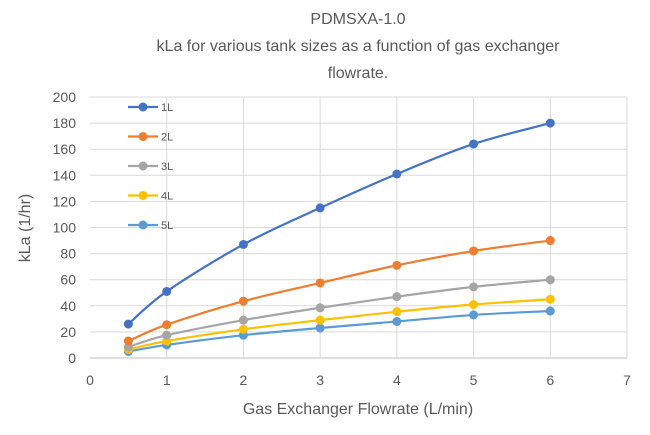 This screenshot has height=435, width=650. What do you see at coordinates (68, 332) in the screenshot?
I see `y-tick-label: 20` at bounding box center [68, 332].